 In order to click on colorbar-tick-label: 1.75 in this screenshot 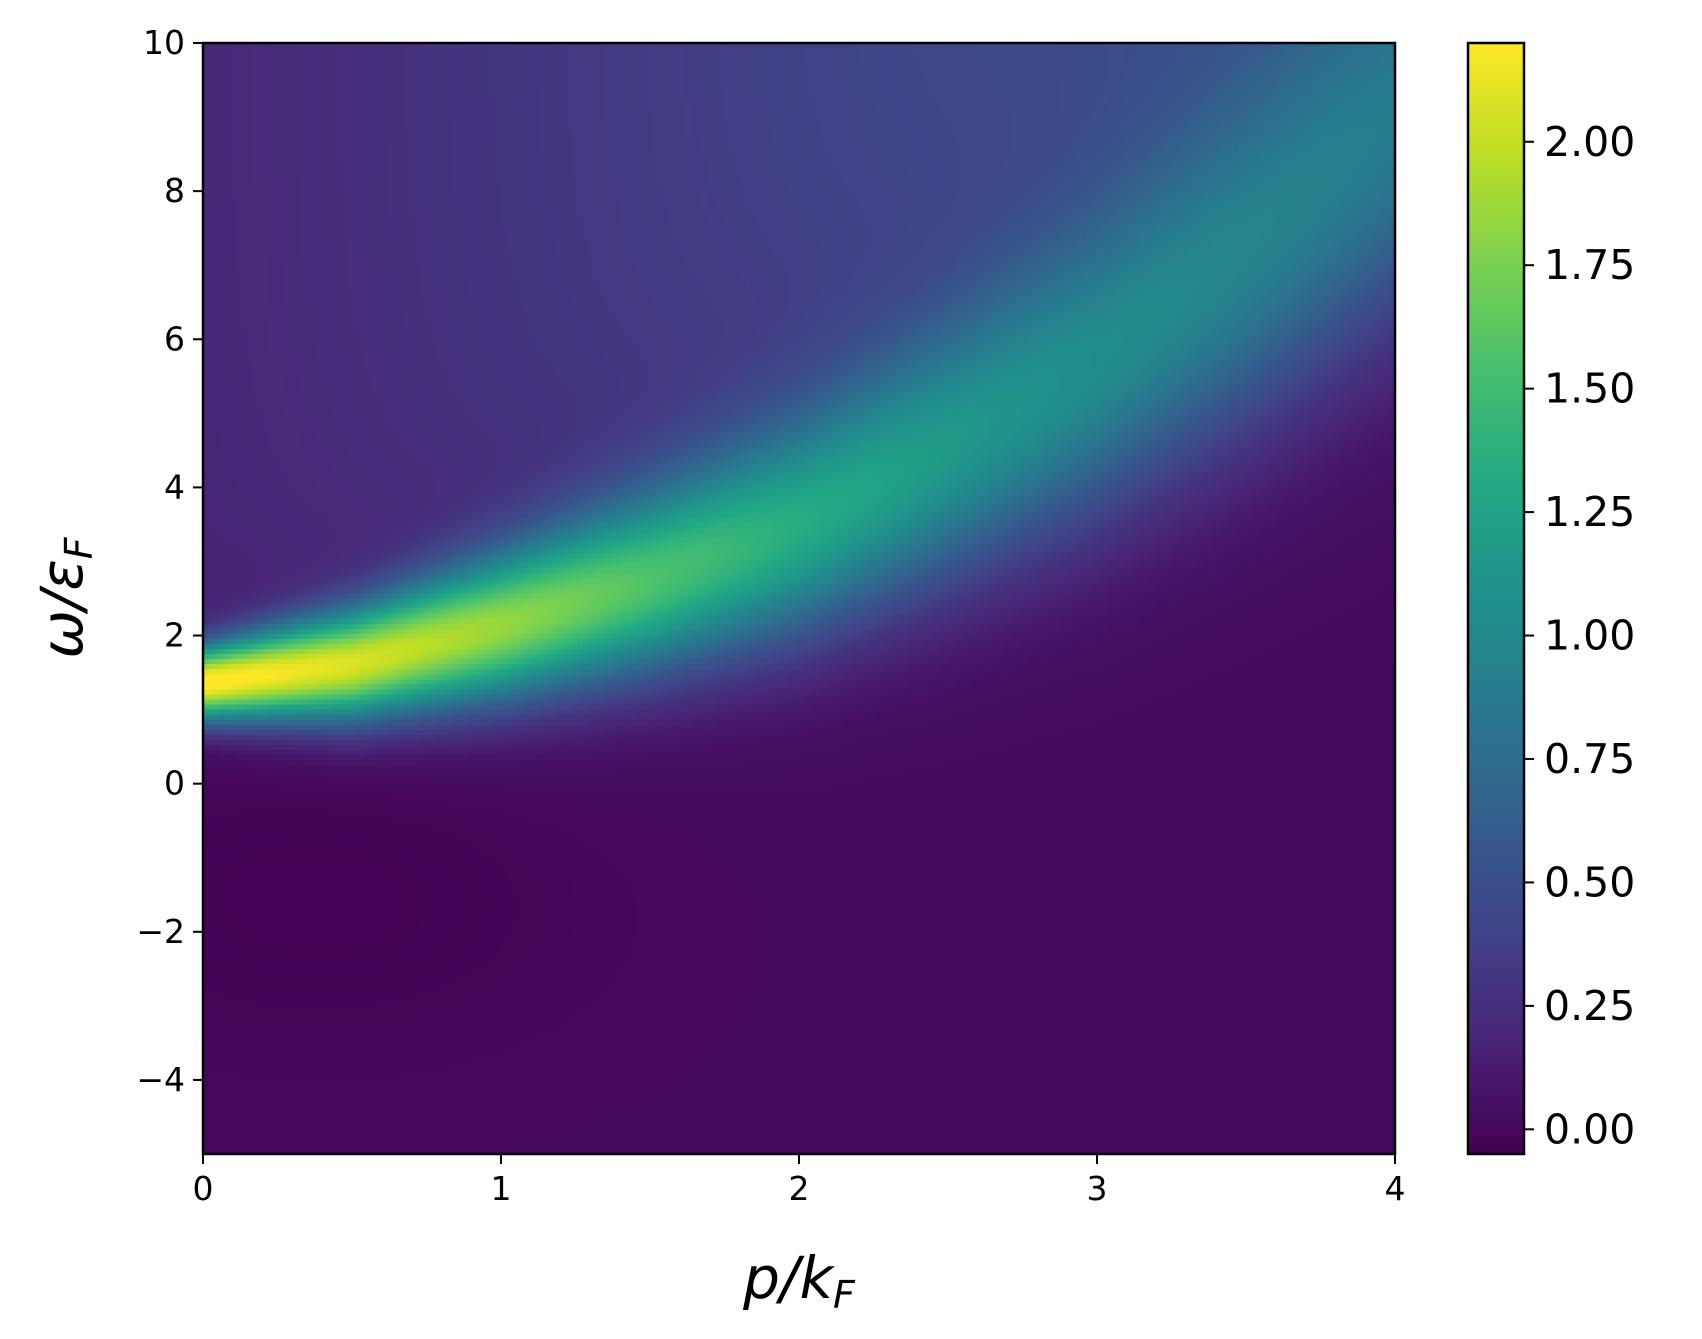, I will do `click(1589, 265)`.